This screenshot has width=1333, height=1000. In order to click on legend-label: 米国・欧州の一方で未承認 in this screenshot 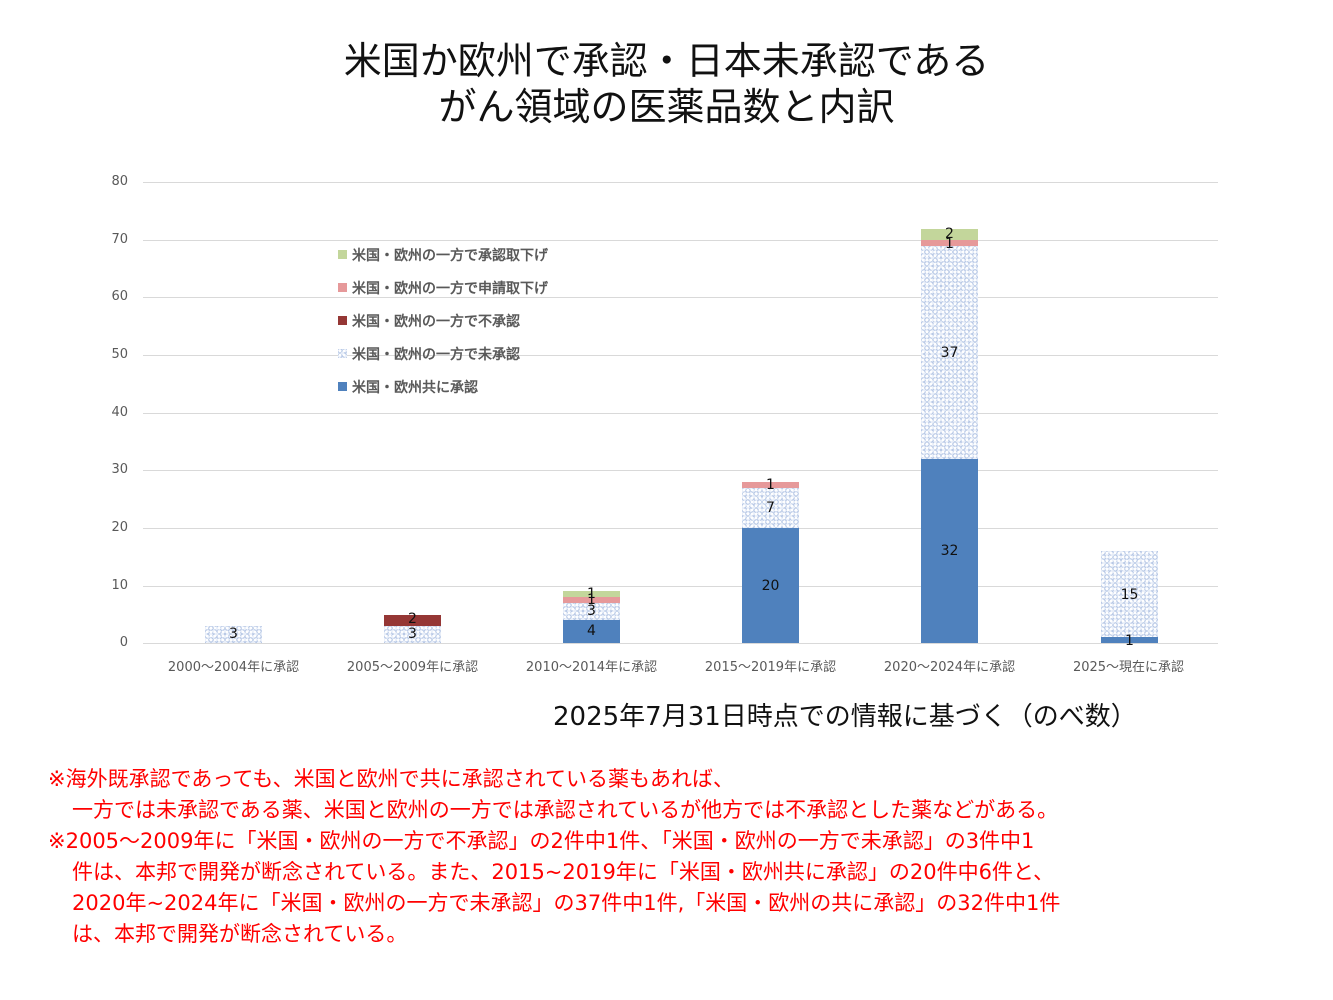, I will do `click(436, 354)`.